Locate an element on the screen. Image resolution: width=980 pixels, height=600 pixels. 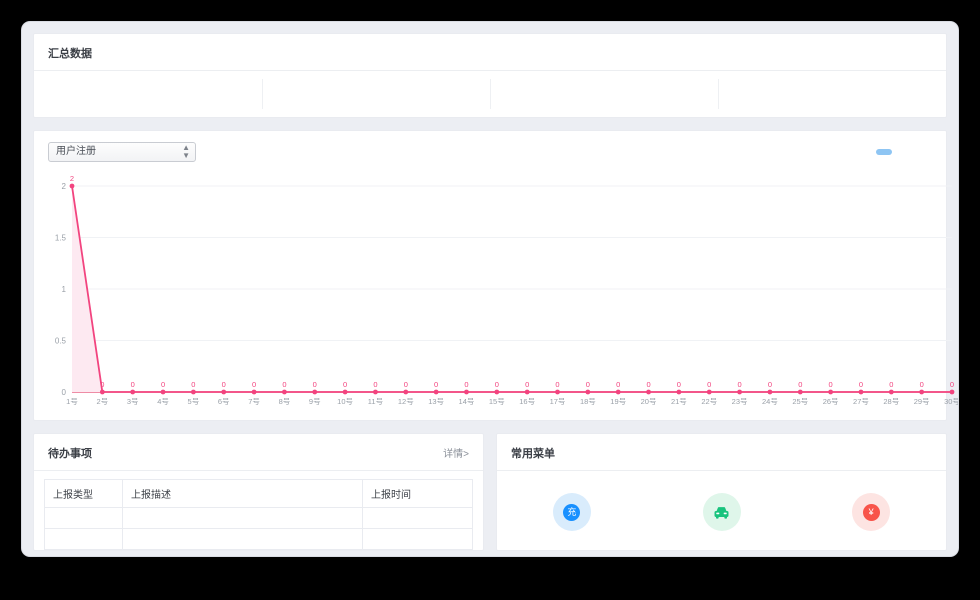
svg-text: 3号 is located at coordinates (133, 401).